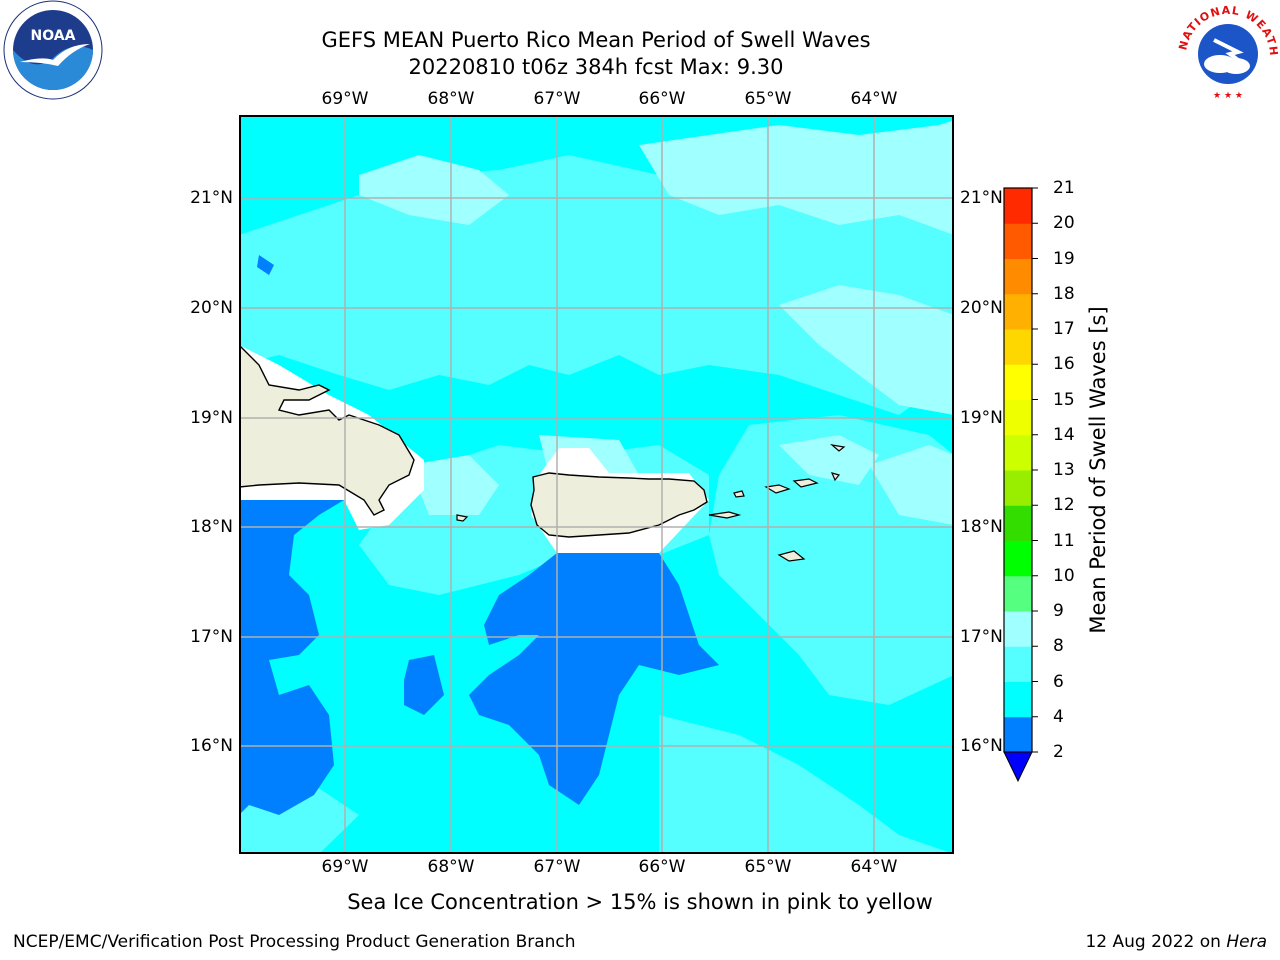 The height and width of the screenshot is (960, 1280). Describe the element at coordinates (211, 637) in the screenshot. I see `lat-label-left: 17°N` at that location.